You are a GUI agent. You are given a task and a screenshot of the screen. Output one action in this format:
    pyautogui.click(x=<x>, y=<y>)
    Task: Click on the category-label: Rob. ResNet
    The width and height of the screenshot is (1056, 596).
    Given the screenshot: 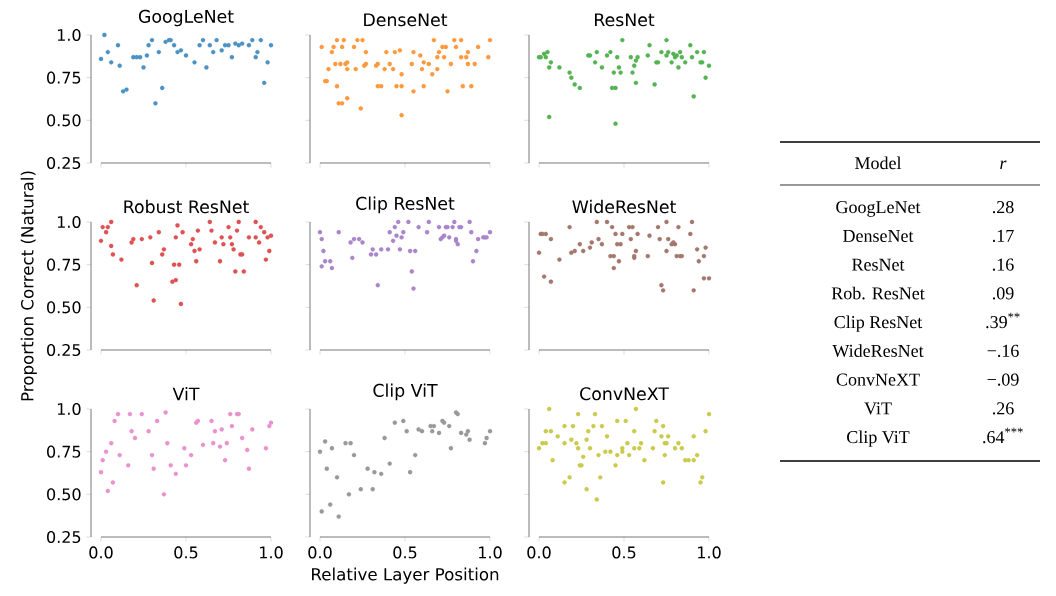 What is the action you would take?
    pyautogui.click(x=878, y=293)
    